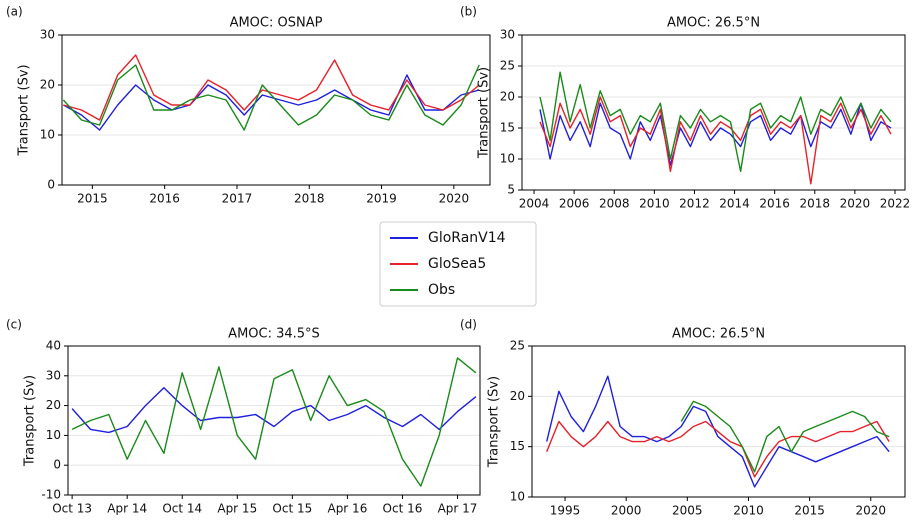 The width and height of the screenshot is (915, 525). What do you see at coordinates (574, 204) in the screenshot?
I see `x-tick-label: 2006` at bounding box center [574, 204].